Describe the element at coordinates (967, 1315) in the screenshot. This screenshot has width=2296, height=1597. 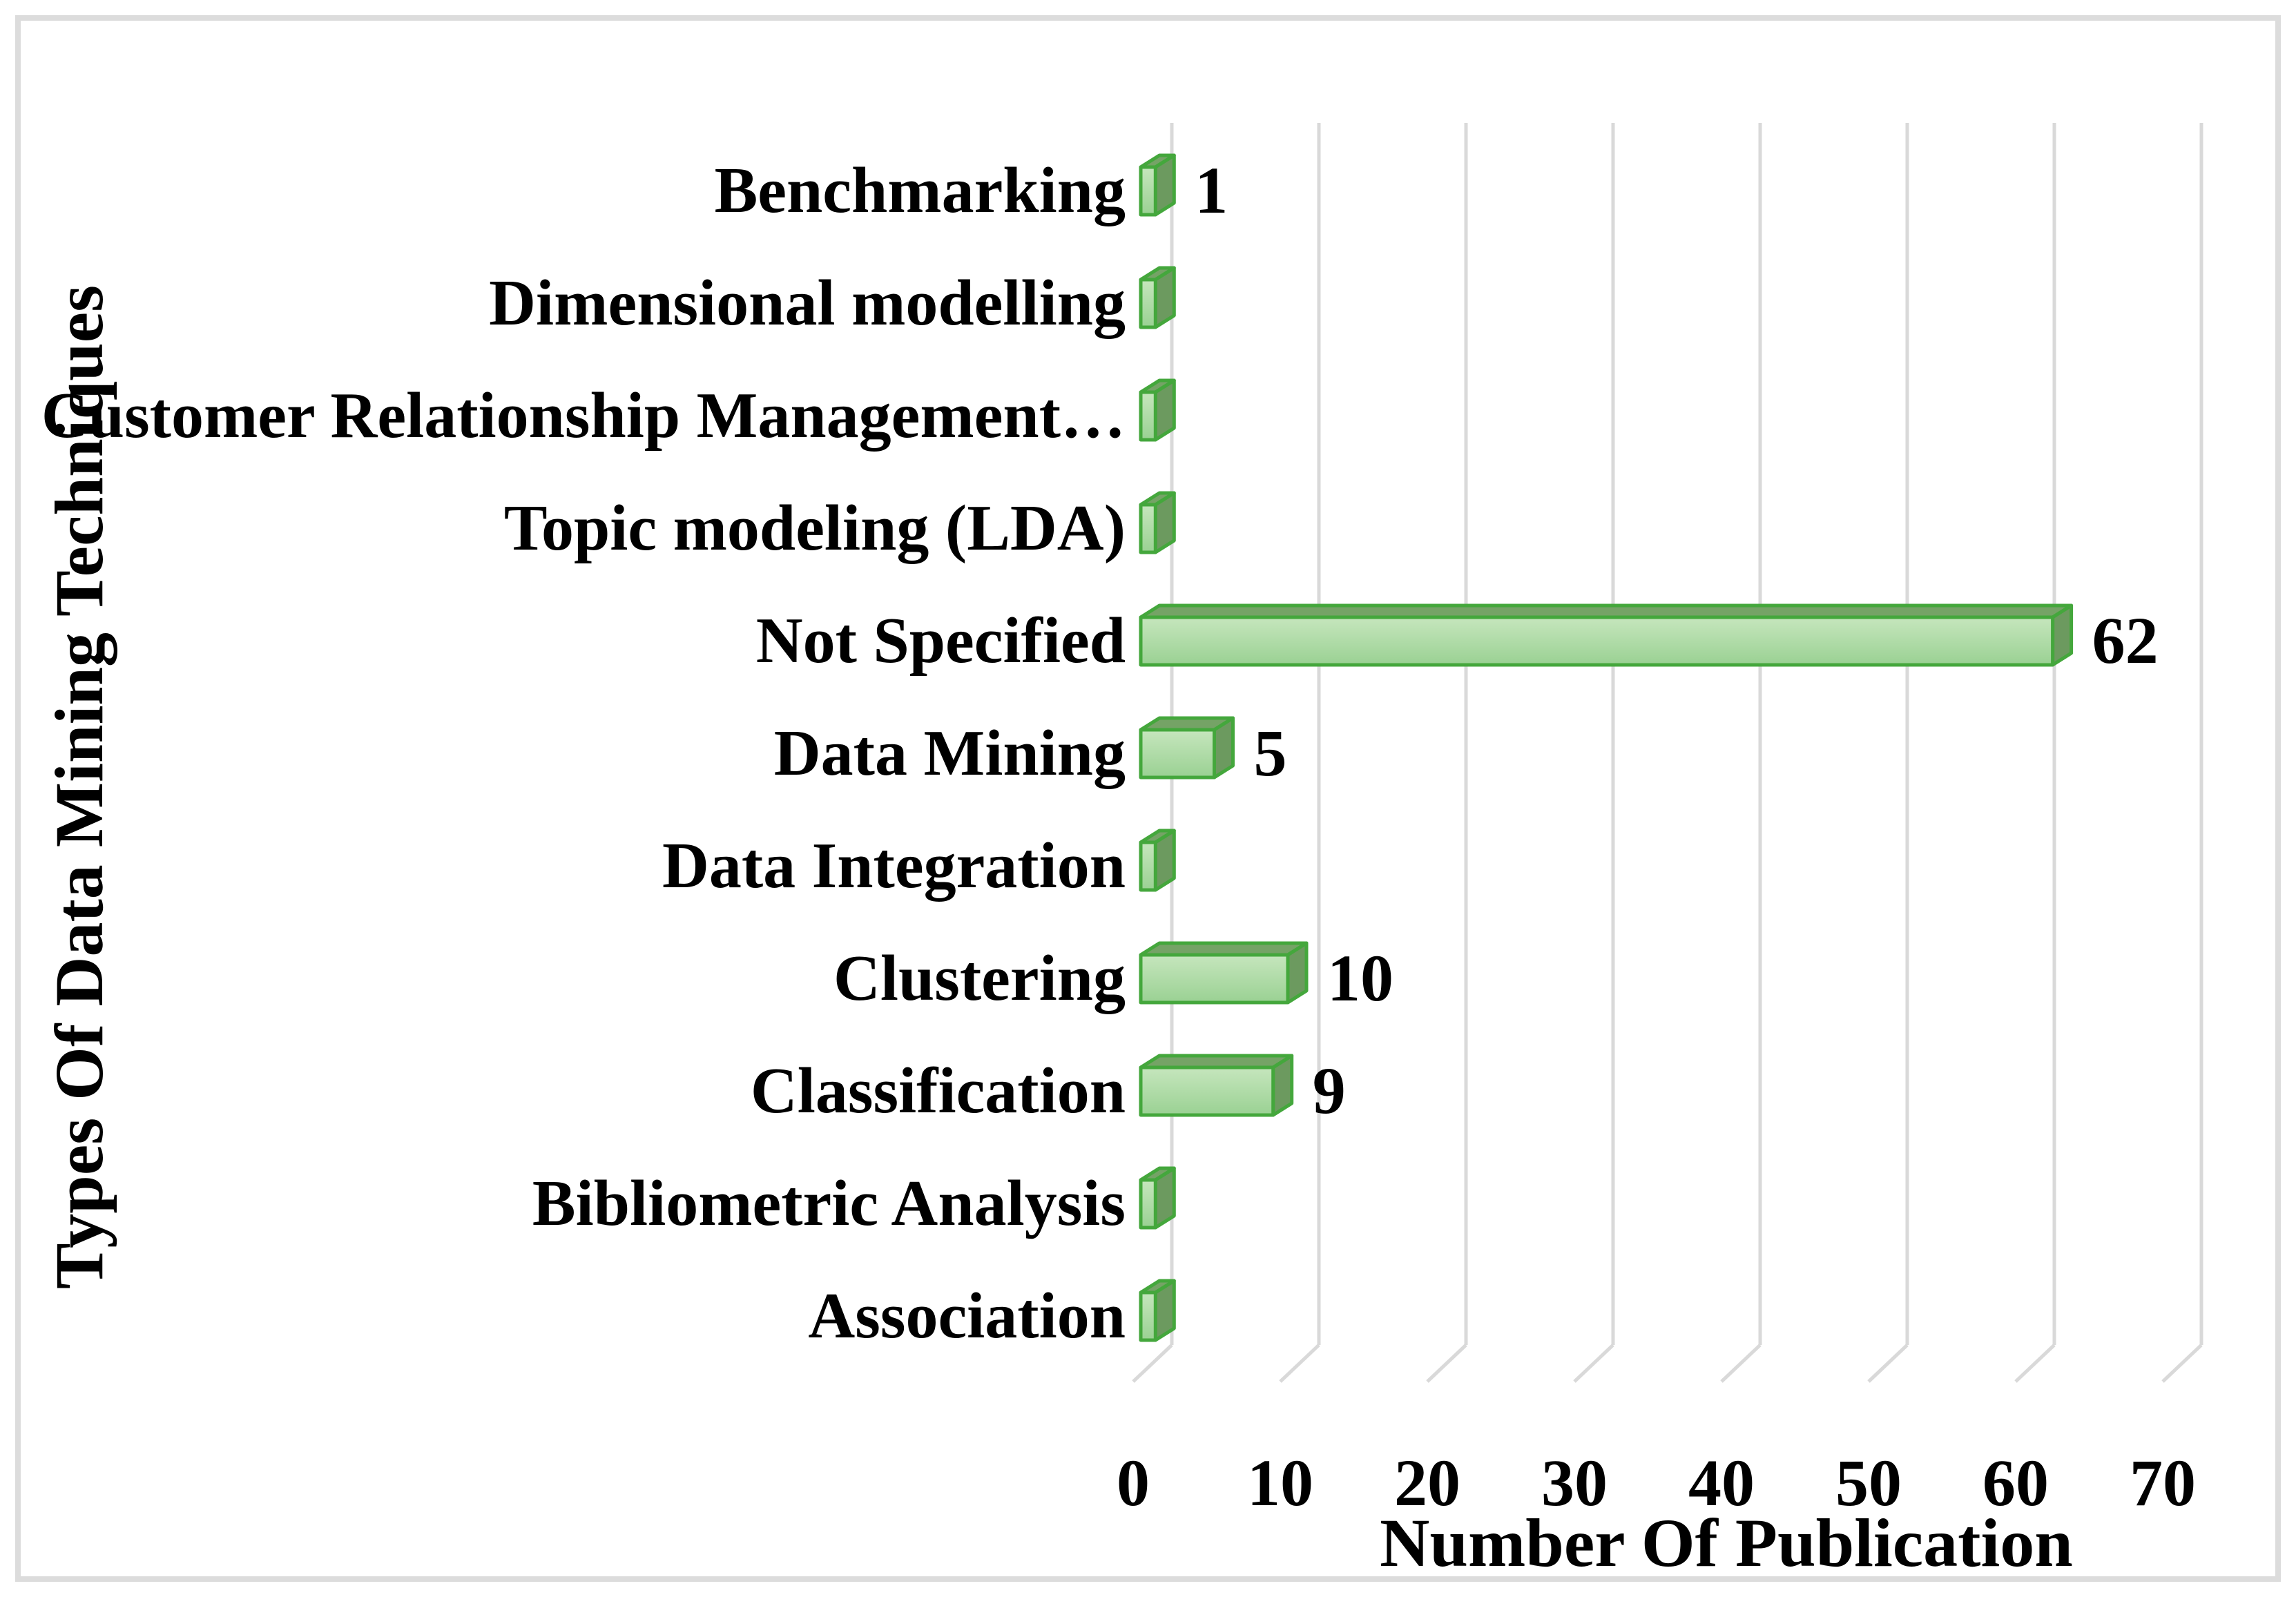
I see `category-label: Association` at that location.